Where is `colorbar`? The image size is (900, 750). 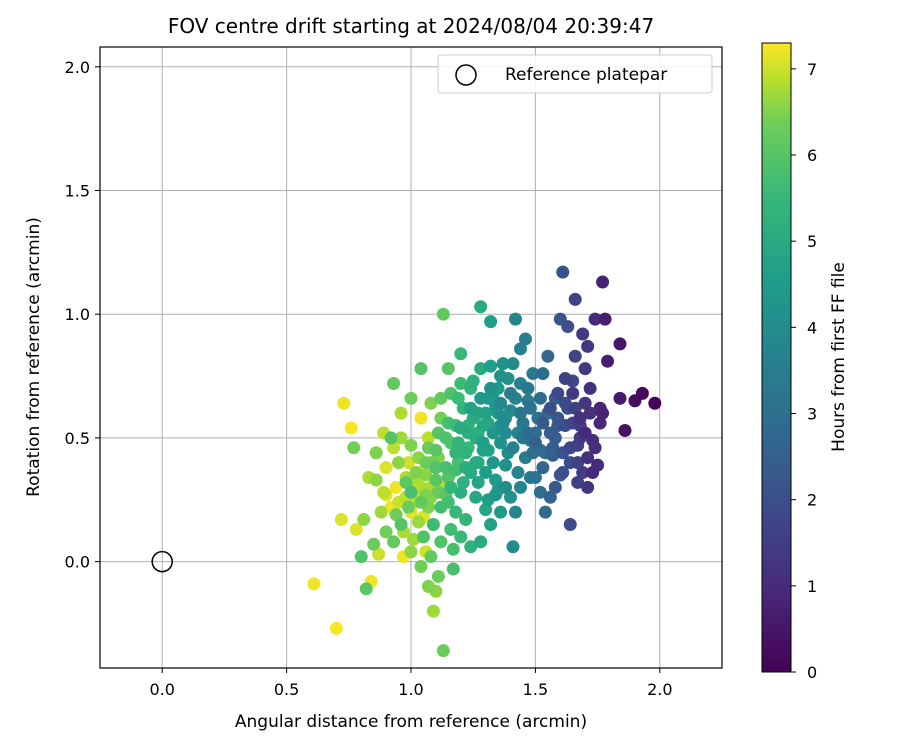
colorbar is located at coordinates (776, 357).